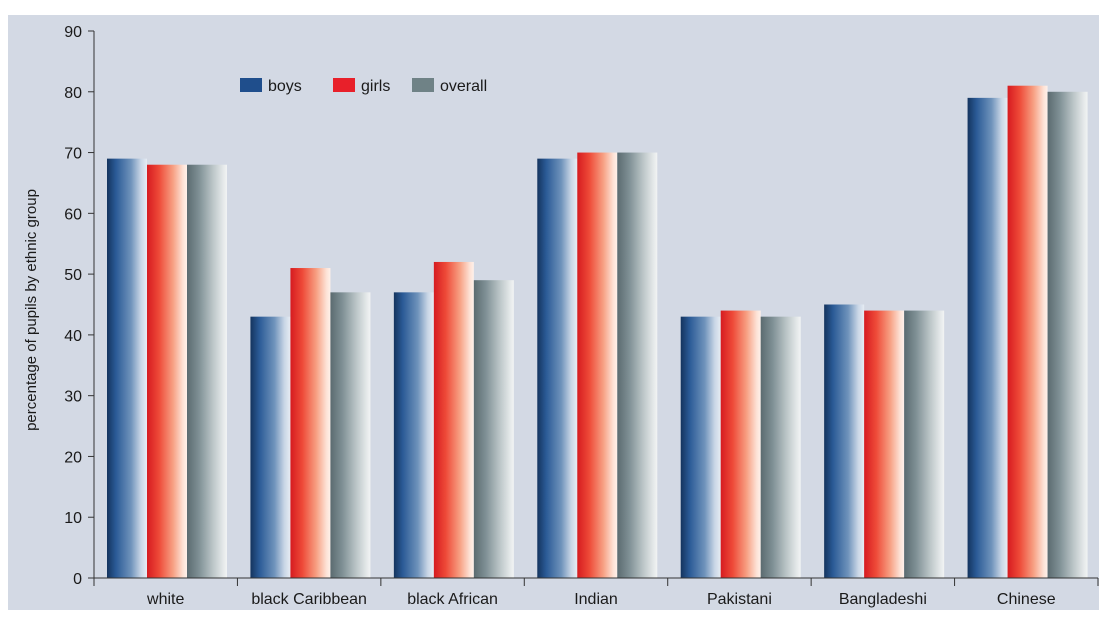 This screenshot has width=1107, height=620. I want to click on bar-girls-chinese, so click(1027, 331).